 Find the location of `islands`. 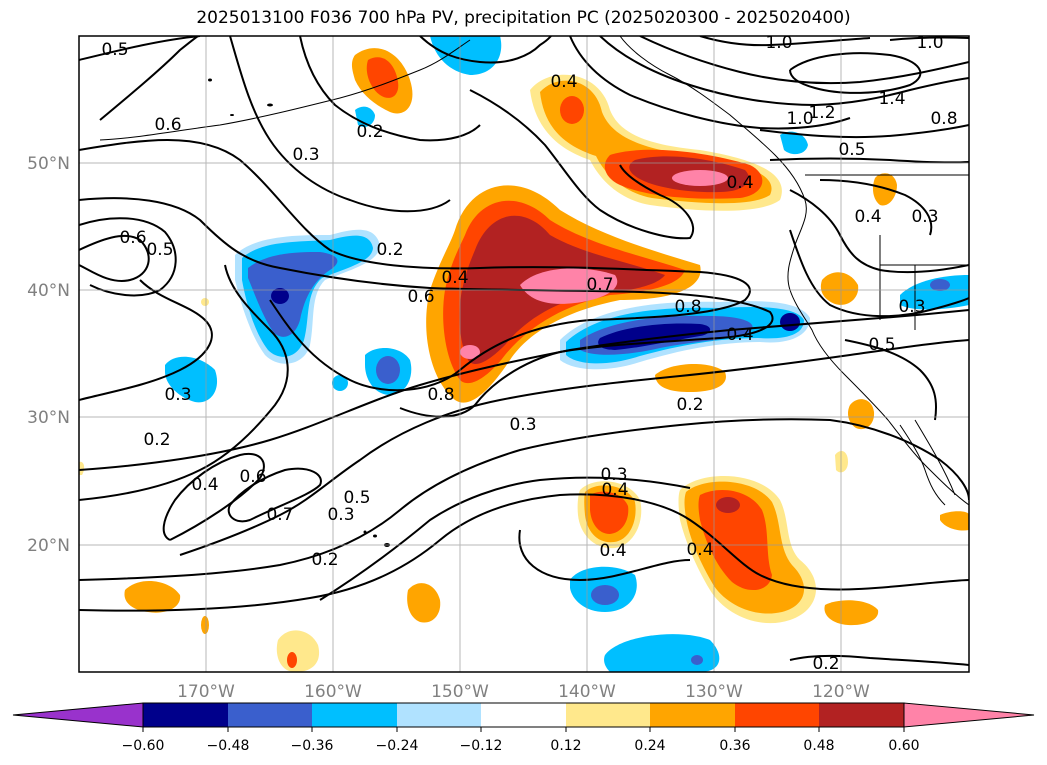

islands is located at coordinates (299, 312).